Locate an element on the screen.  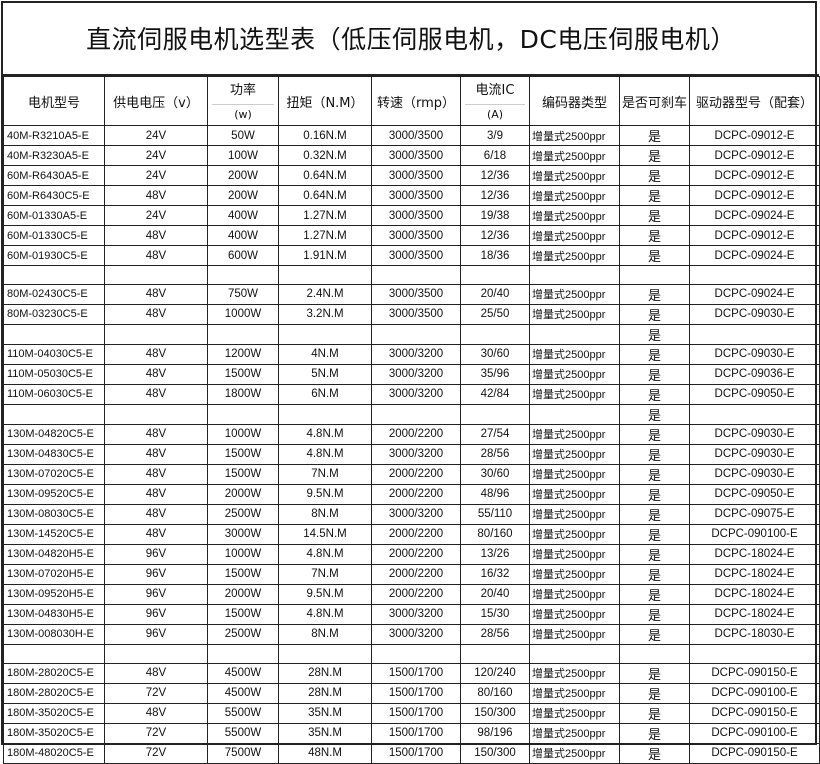
header-voltage: 供电电压（v） is located at coordinates (156, 101).